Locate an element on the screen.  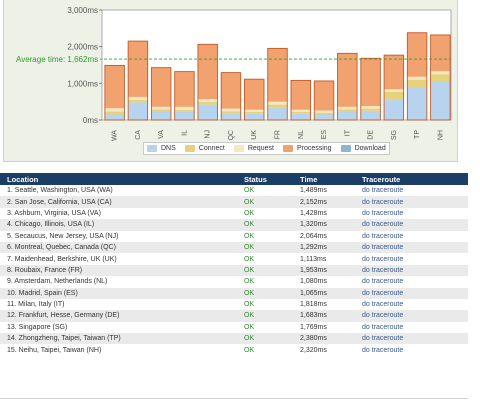
location-cell: 9. Amsterdam, Netherlands (NL) is located at coordinates (57, 282).